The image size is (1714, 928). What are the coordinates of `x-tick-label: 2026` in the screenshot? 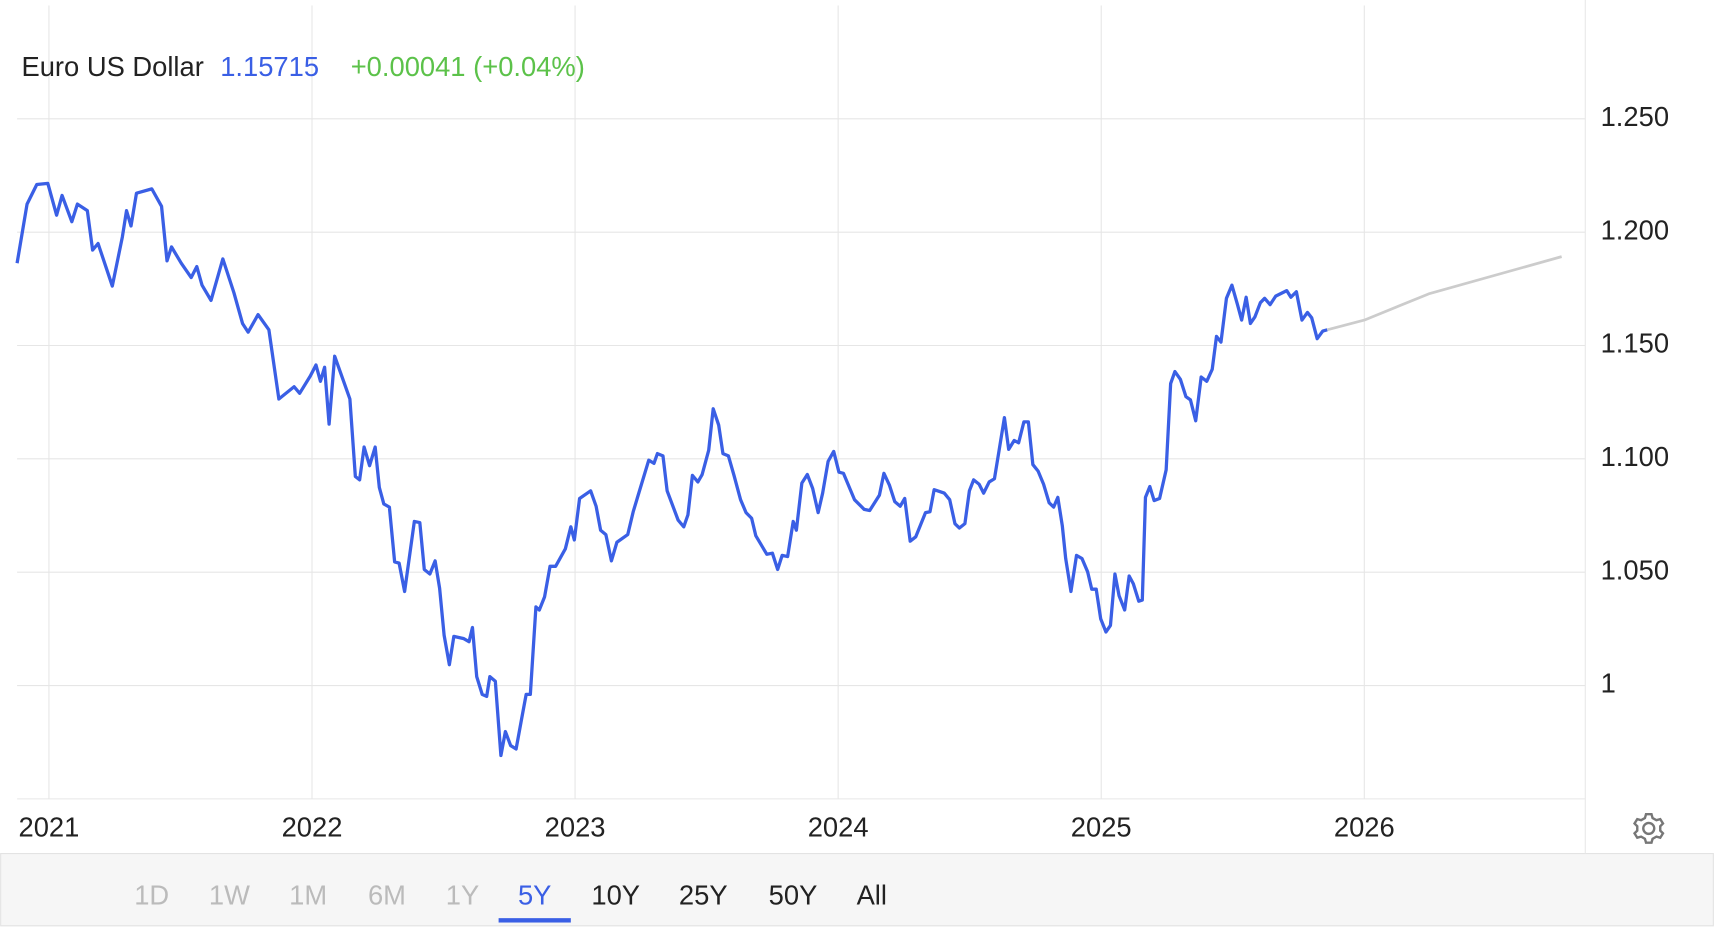 It's located at (1364, 827).